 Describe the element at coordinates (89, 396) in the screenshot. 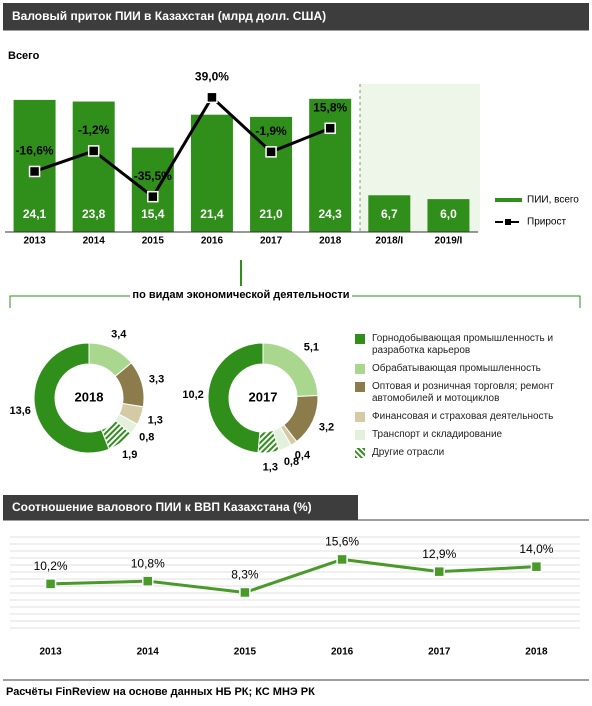

I see `donut-center-label: 2018` at that location.